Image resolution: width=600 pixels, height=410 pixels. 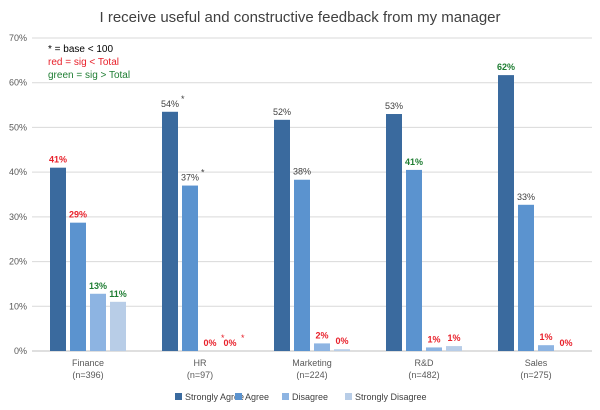 What do you see at coordinates (118, 294) in the screenshot?
I see `data-label: 11%` at bounding box center [118, 294].